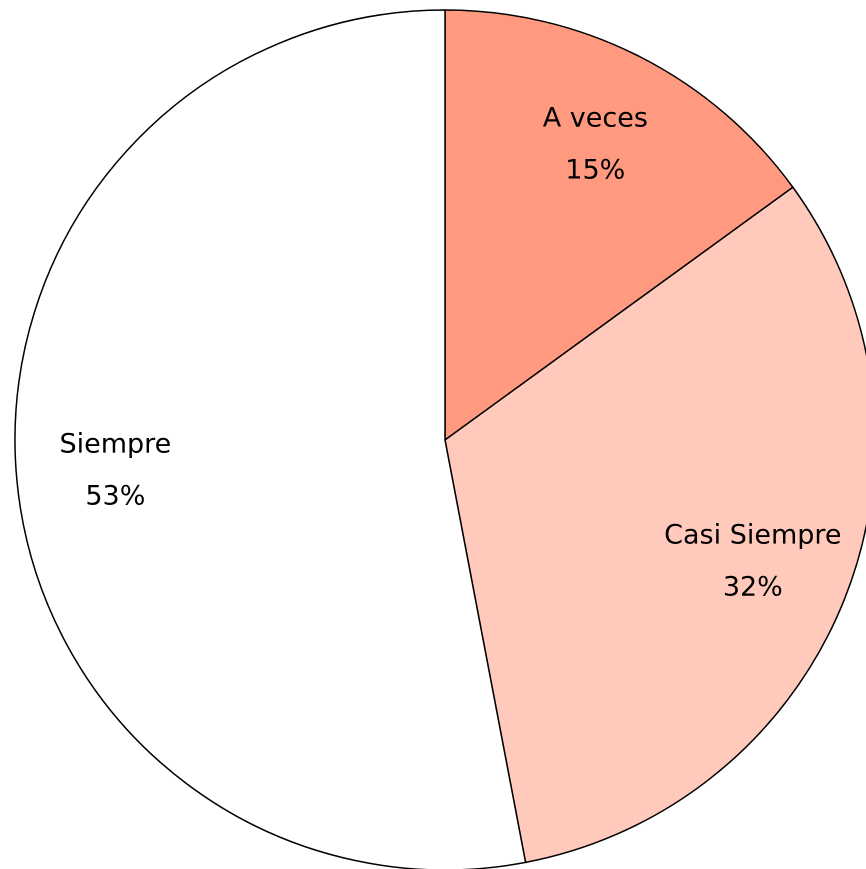 The width and height of the screenshot is (866, 869). I want to click on slice-label: Siempre, so click(115, 444).